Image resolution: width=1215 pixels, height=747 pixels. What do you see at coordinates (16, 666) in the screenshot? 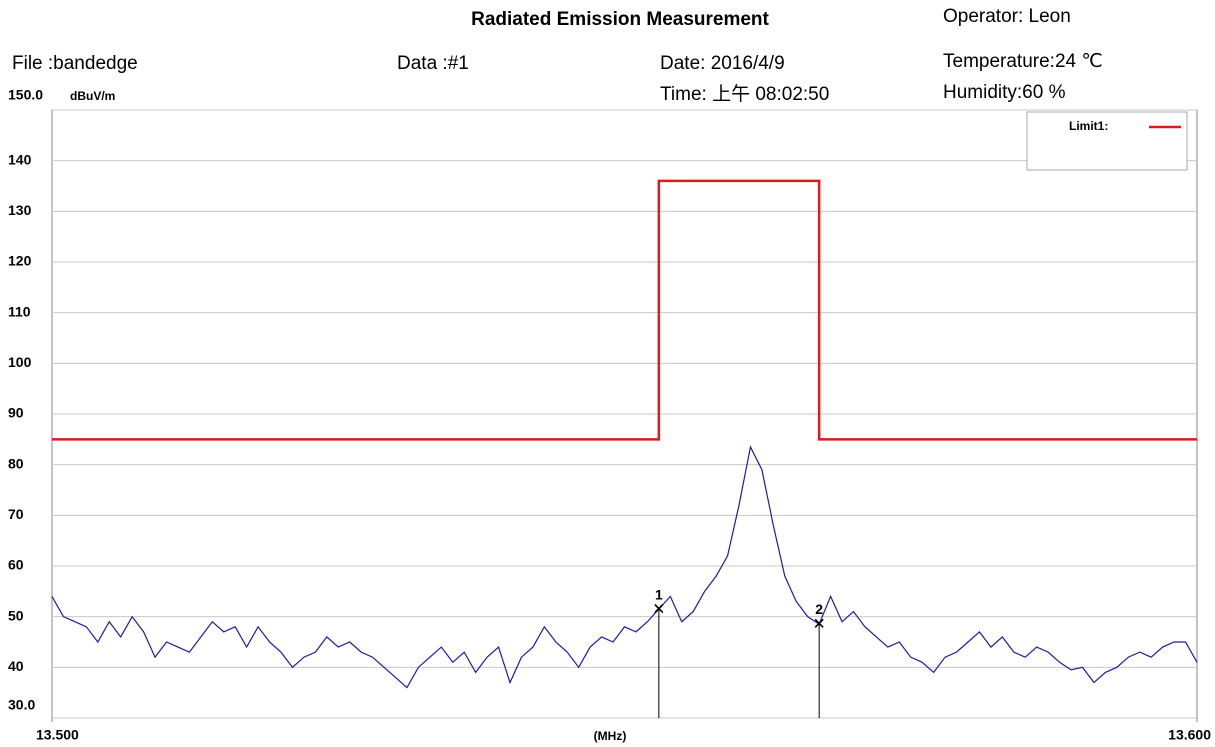
I see `y-tick-label: 40` at bounding box center [16, 666].